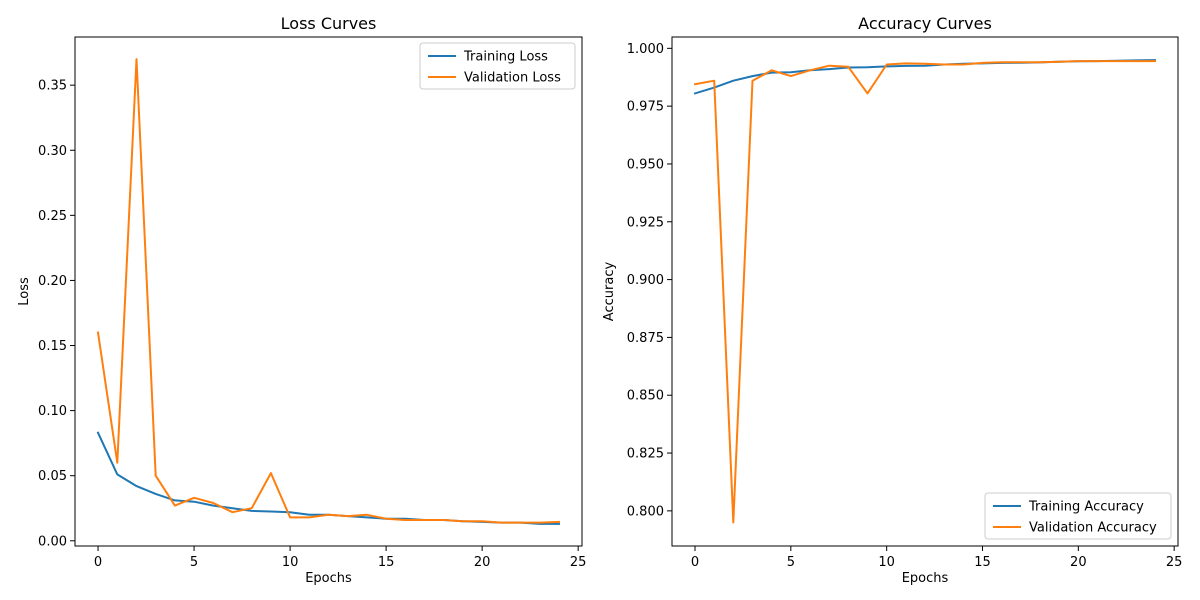  I want to click on accuracy-y-tick-label: 1.000, so click(645, 49).